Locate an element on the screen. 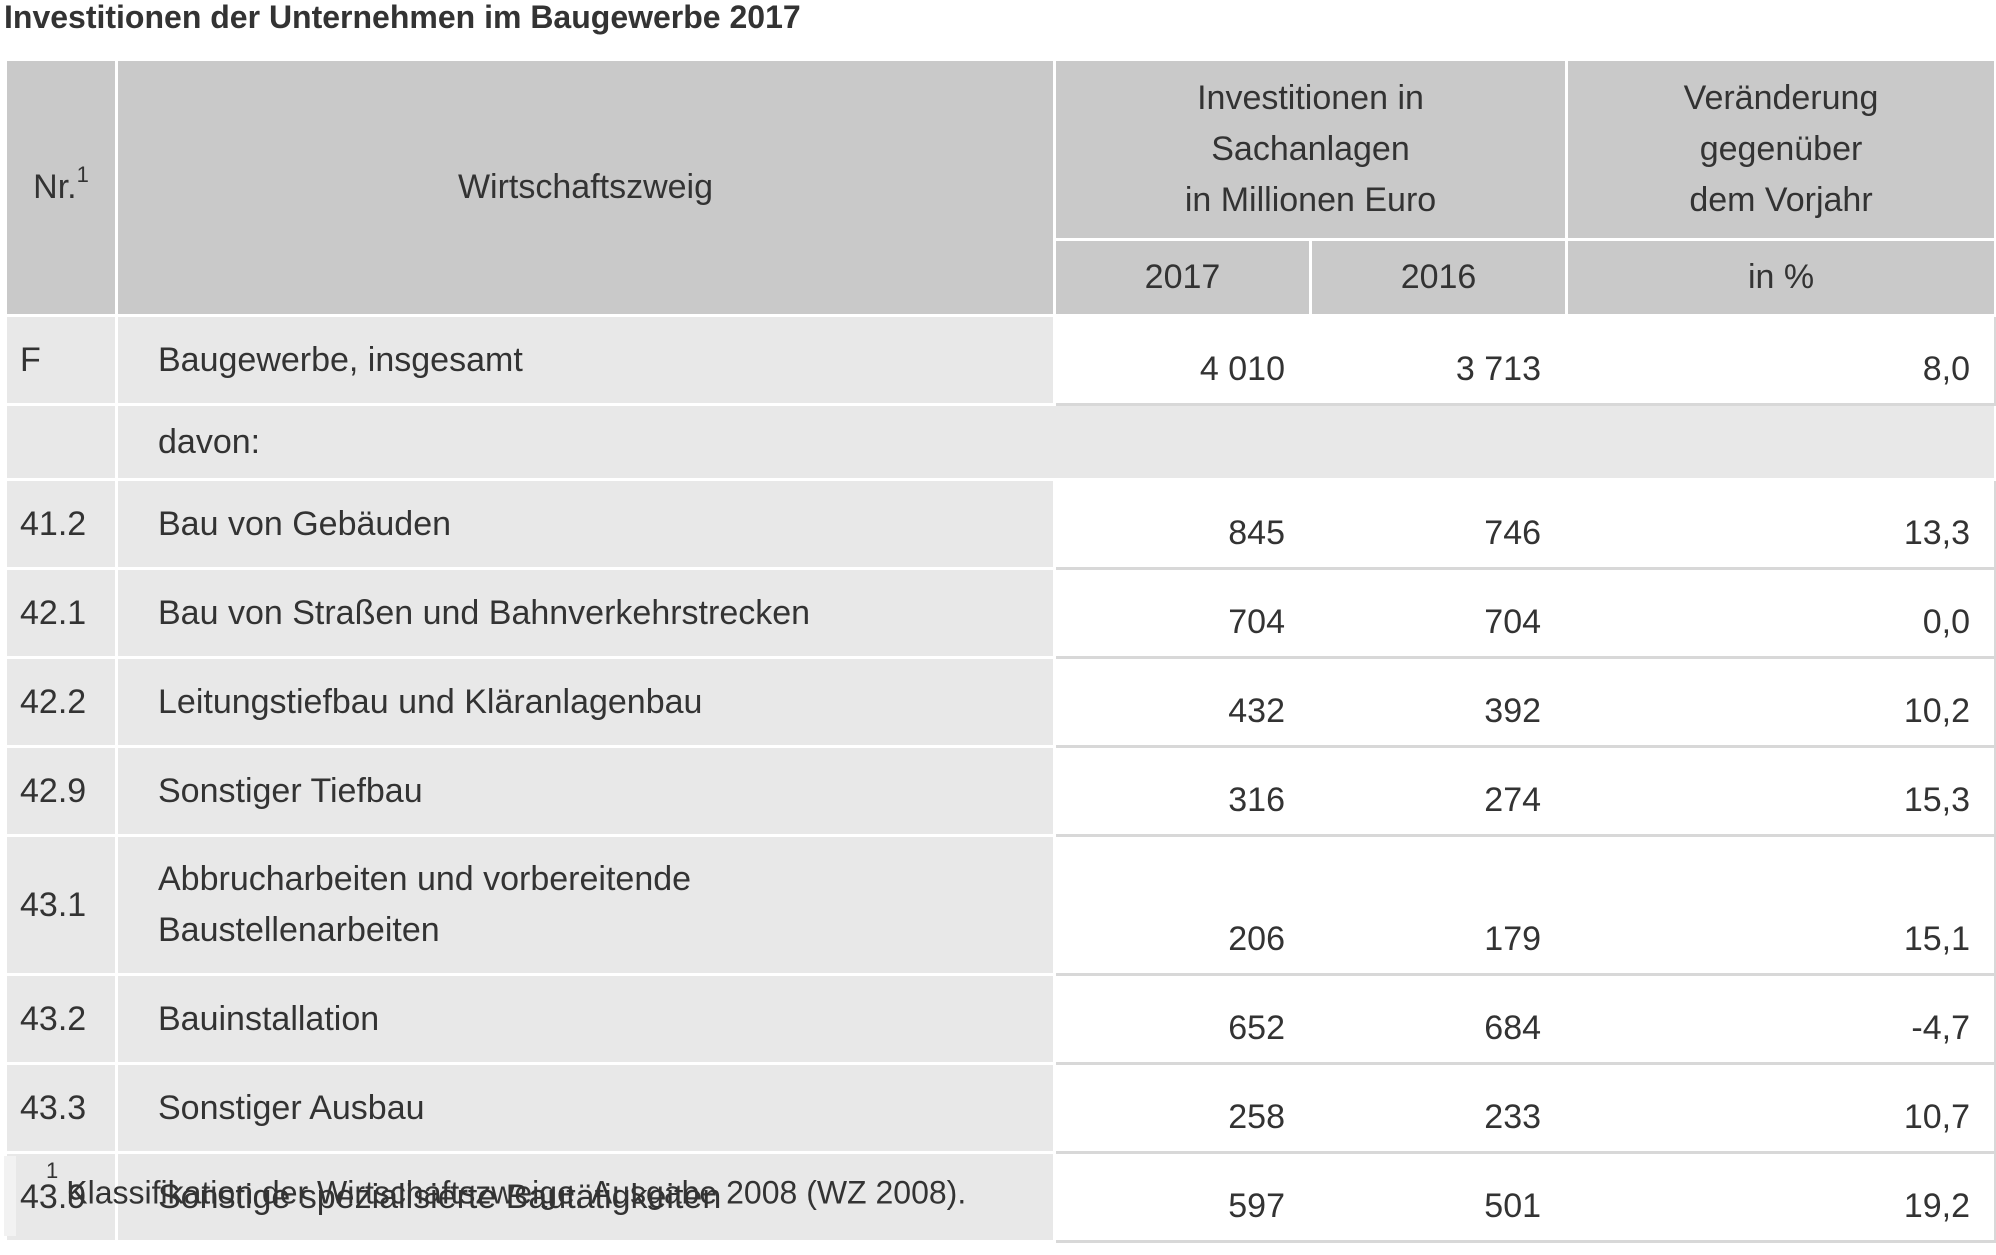 Image resolution: width=1996 pixels, height=1255 pixels. row-value-2016: 233 is located at coordinates (1438, 1108).